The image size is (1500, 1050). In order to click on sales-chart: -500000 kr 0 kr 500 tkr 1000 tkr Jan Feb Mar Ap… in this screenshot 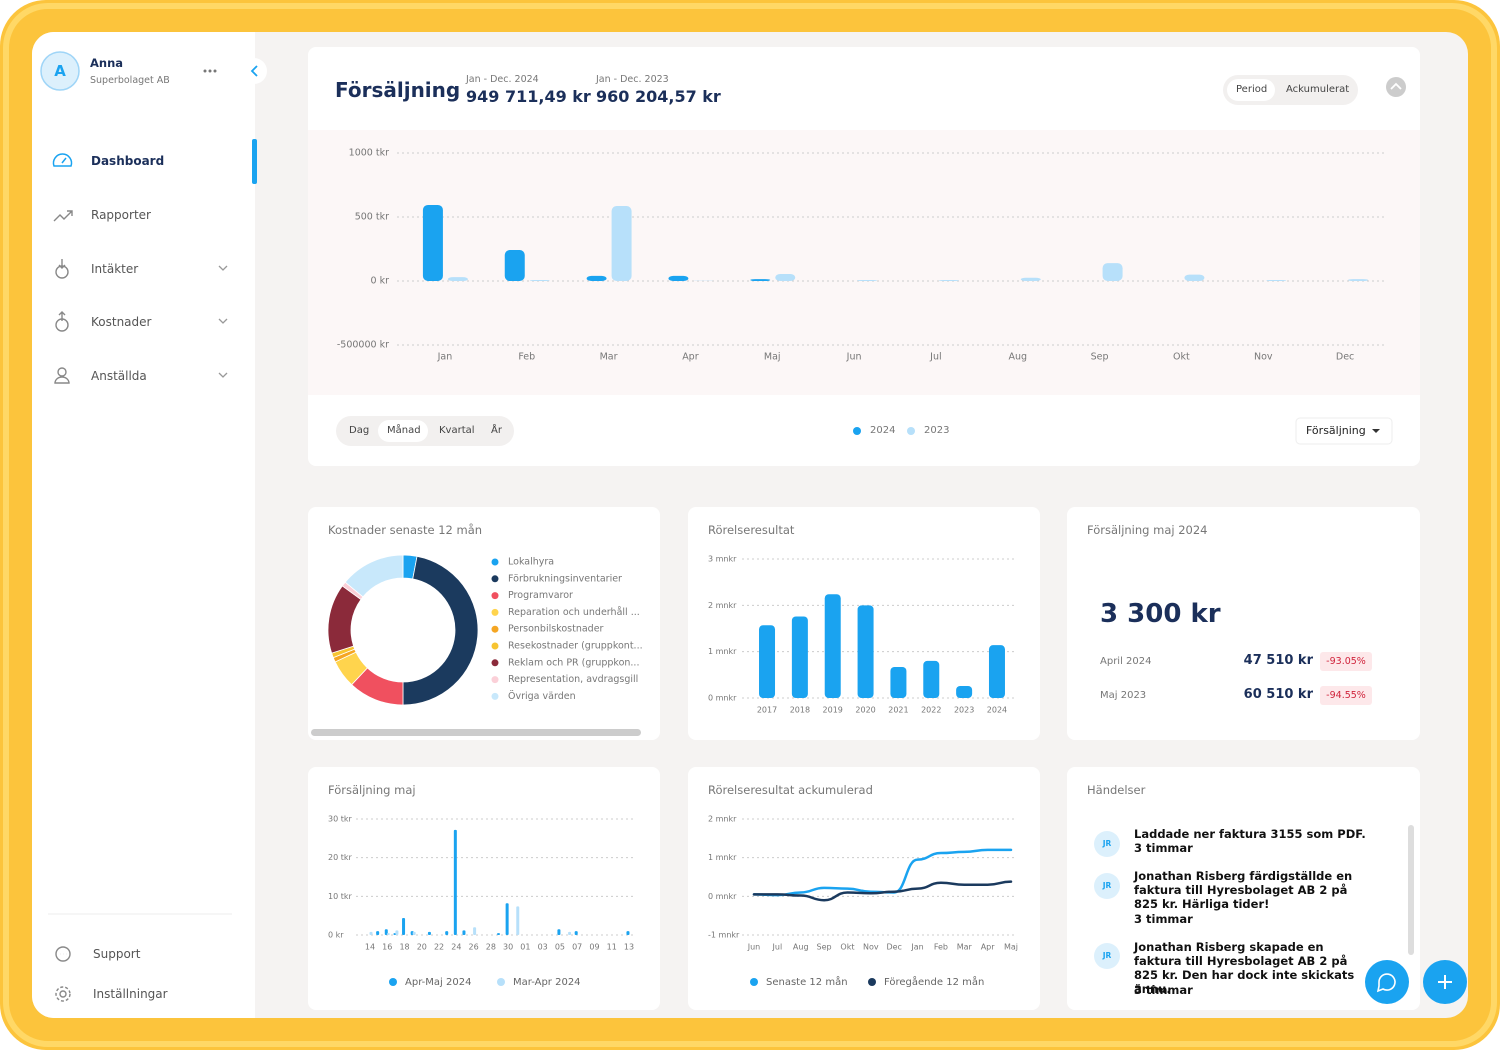, I will do `click(862, 255)`.